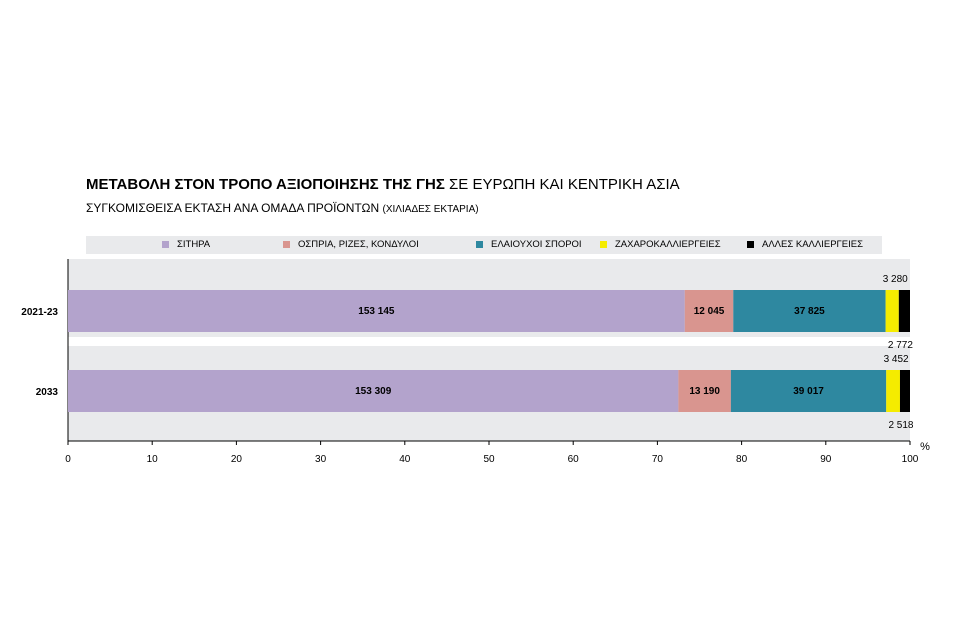 The image size is (960, 620). What do you see at coordinates (658, 459) in the screenshot?
I see `x-tick-label: 70` at bounding box center [658, 459].